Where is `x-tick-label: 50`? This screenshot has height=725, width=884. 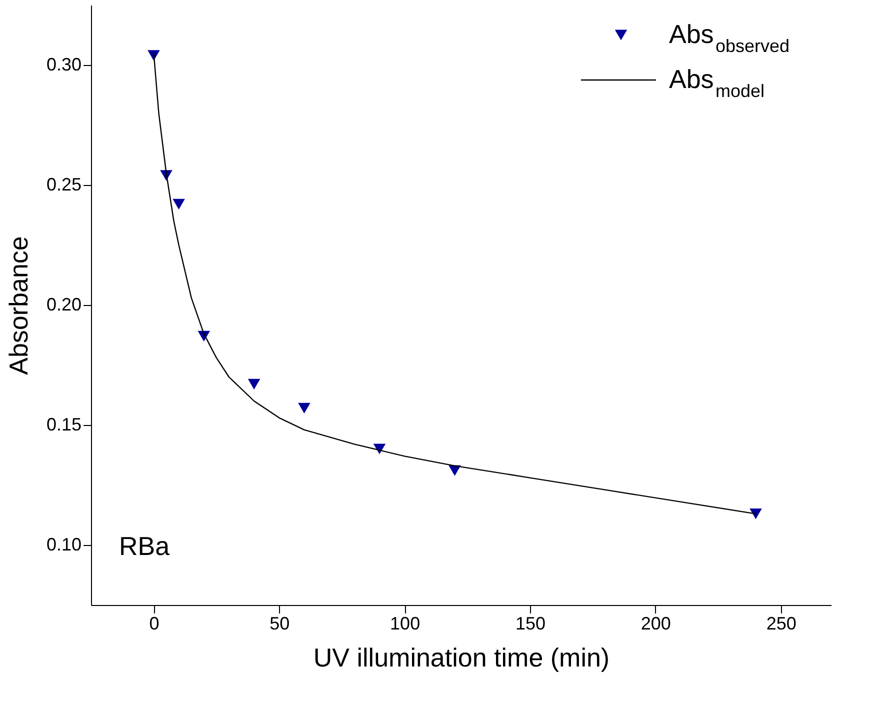 x-tick-label: 50 is located at coordinates (280, 624).